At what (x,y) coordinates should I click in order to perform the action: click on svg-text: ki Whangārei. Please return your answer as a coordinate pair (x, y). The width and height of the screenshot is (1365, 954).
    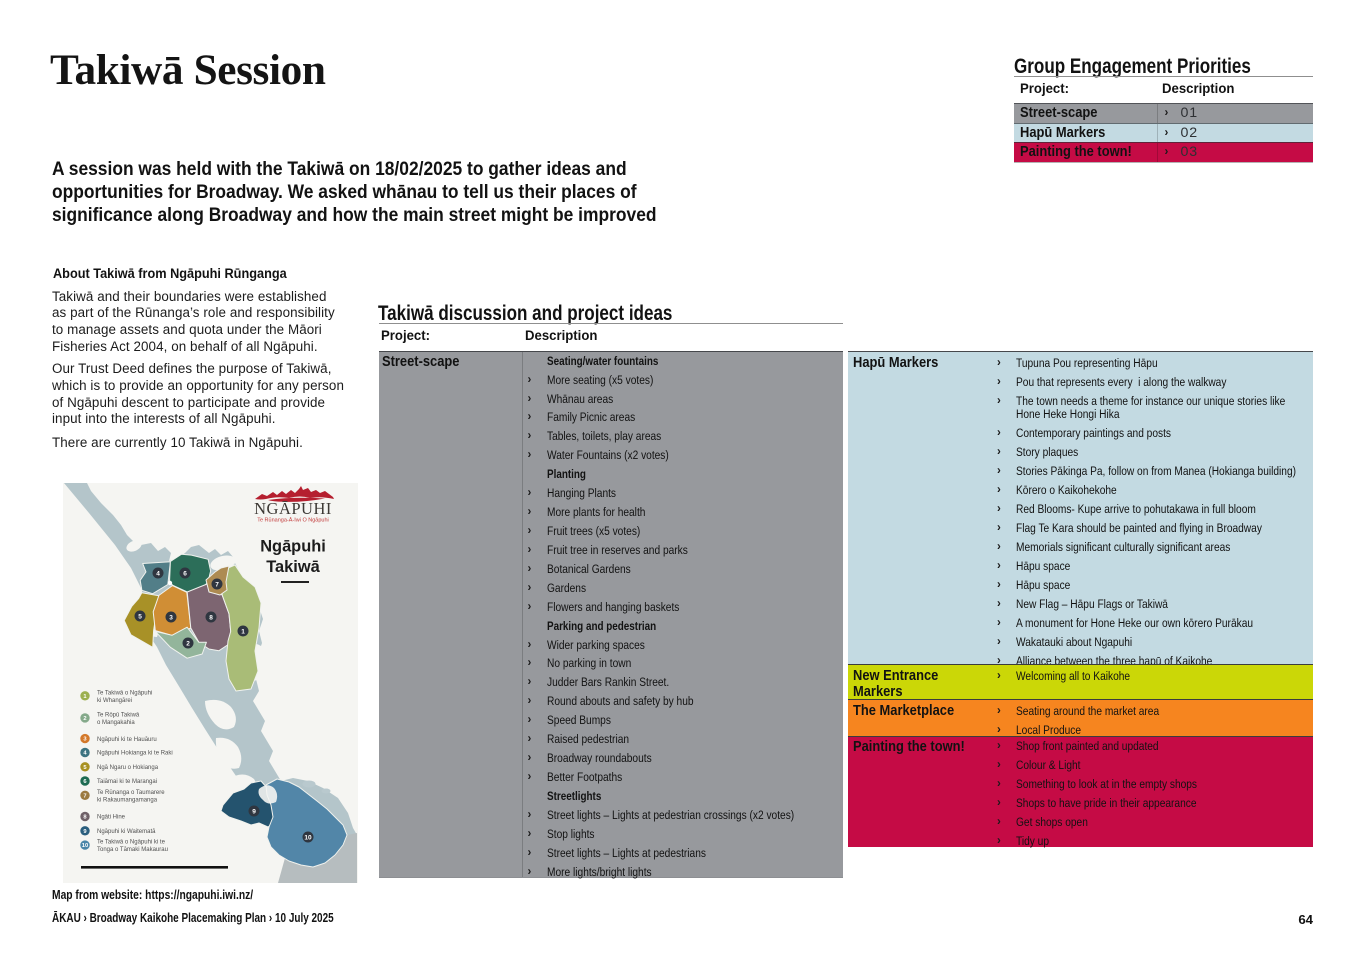
    Looking at the image, I should click on (114, 701).